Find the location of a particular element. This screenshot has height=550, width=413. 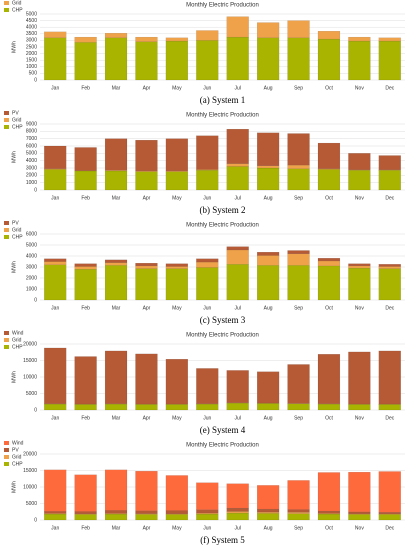

x-tick-label: Apr is located at coordinates (147, 308).